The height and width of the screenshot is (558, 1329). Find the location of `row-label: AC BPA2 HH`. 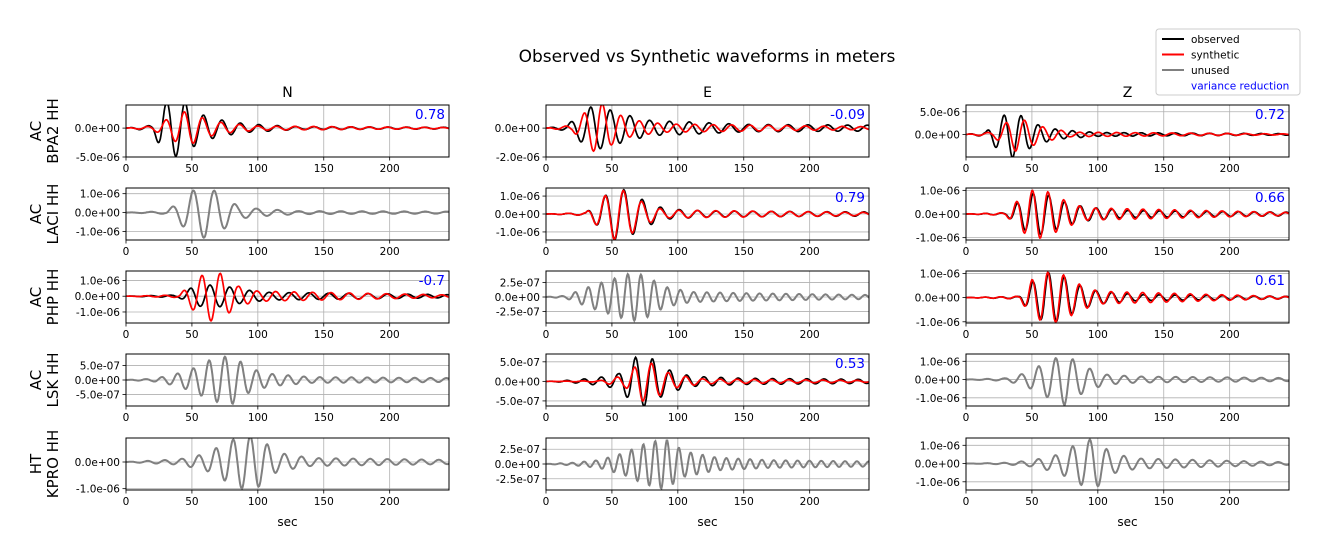

row-label: AC BPA2 HH is located at coordinates (44, 131).